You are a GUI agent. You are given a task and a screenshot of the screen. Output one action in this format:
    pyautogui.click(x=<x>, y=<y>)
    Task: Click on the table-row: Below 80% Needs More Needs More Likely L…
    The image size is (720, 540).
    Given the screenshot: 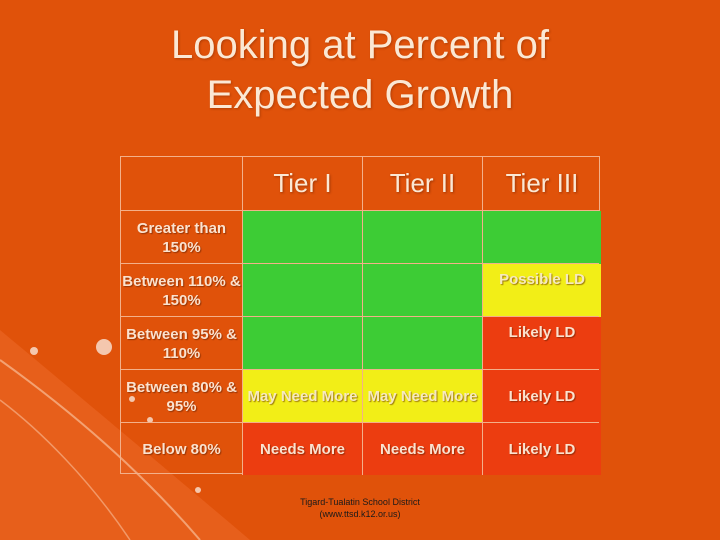 What is the action you would take?
    pyautogui.click(x=361, y=448)
    